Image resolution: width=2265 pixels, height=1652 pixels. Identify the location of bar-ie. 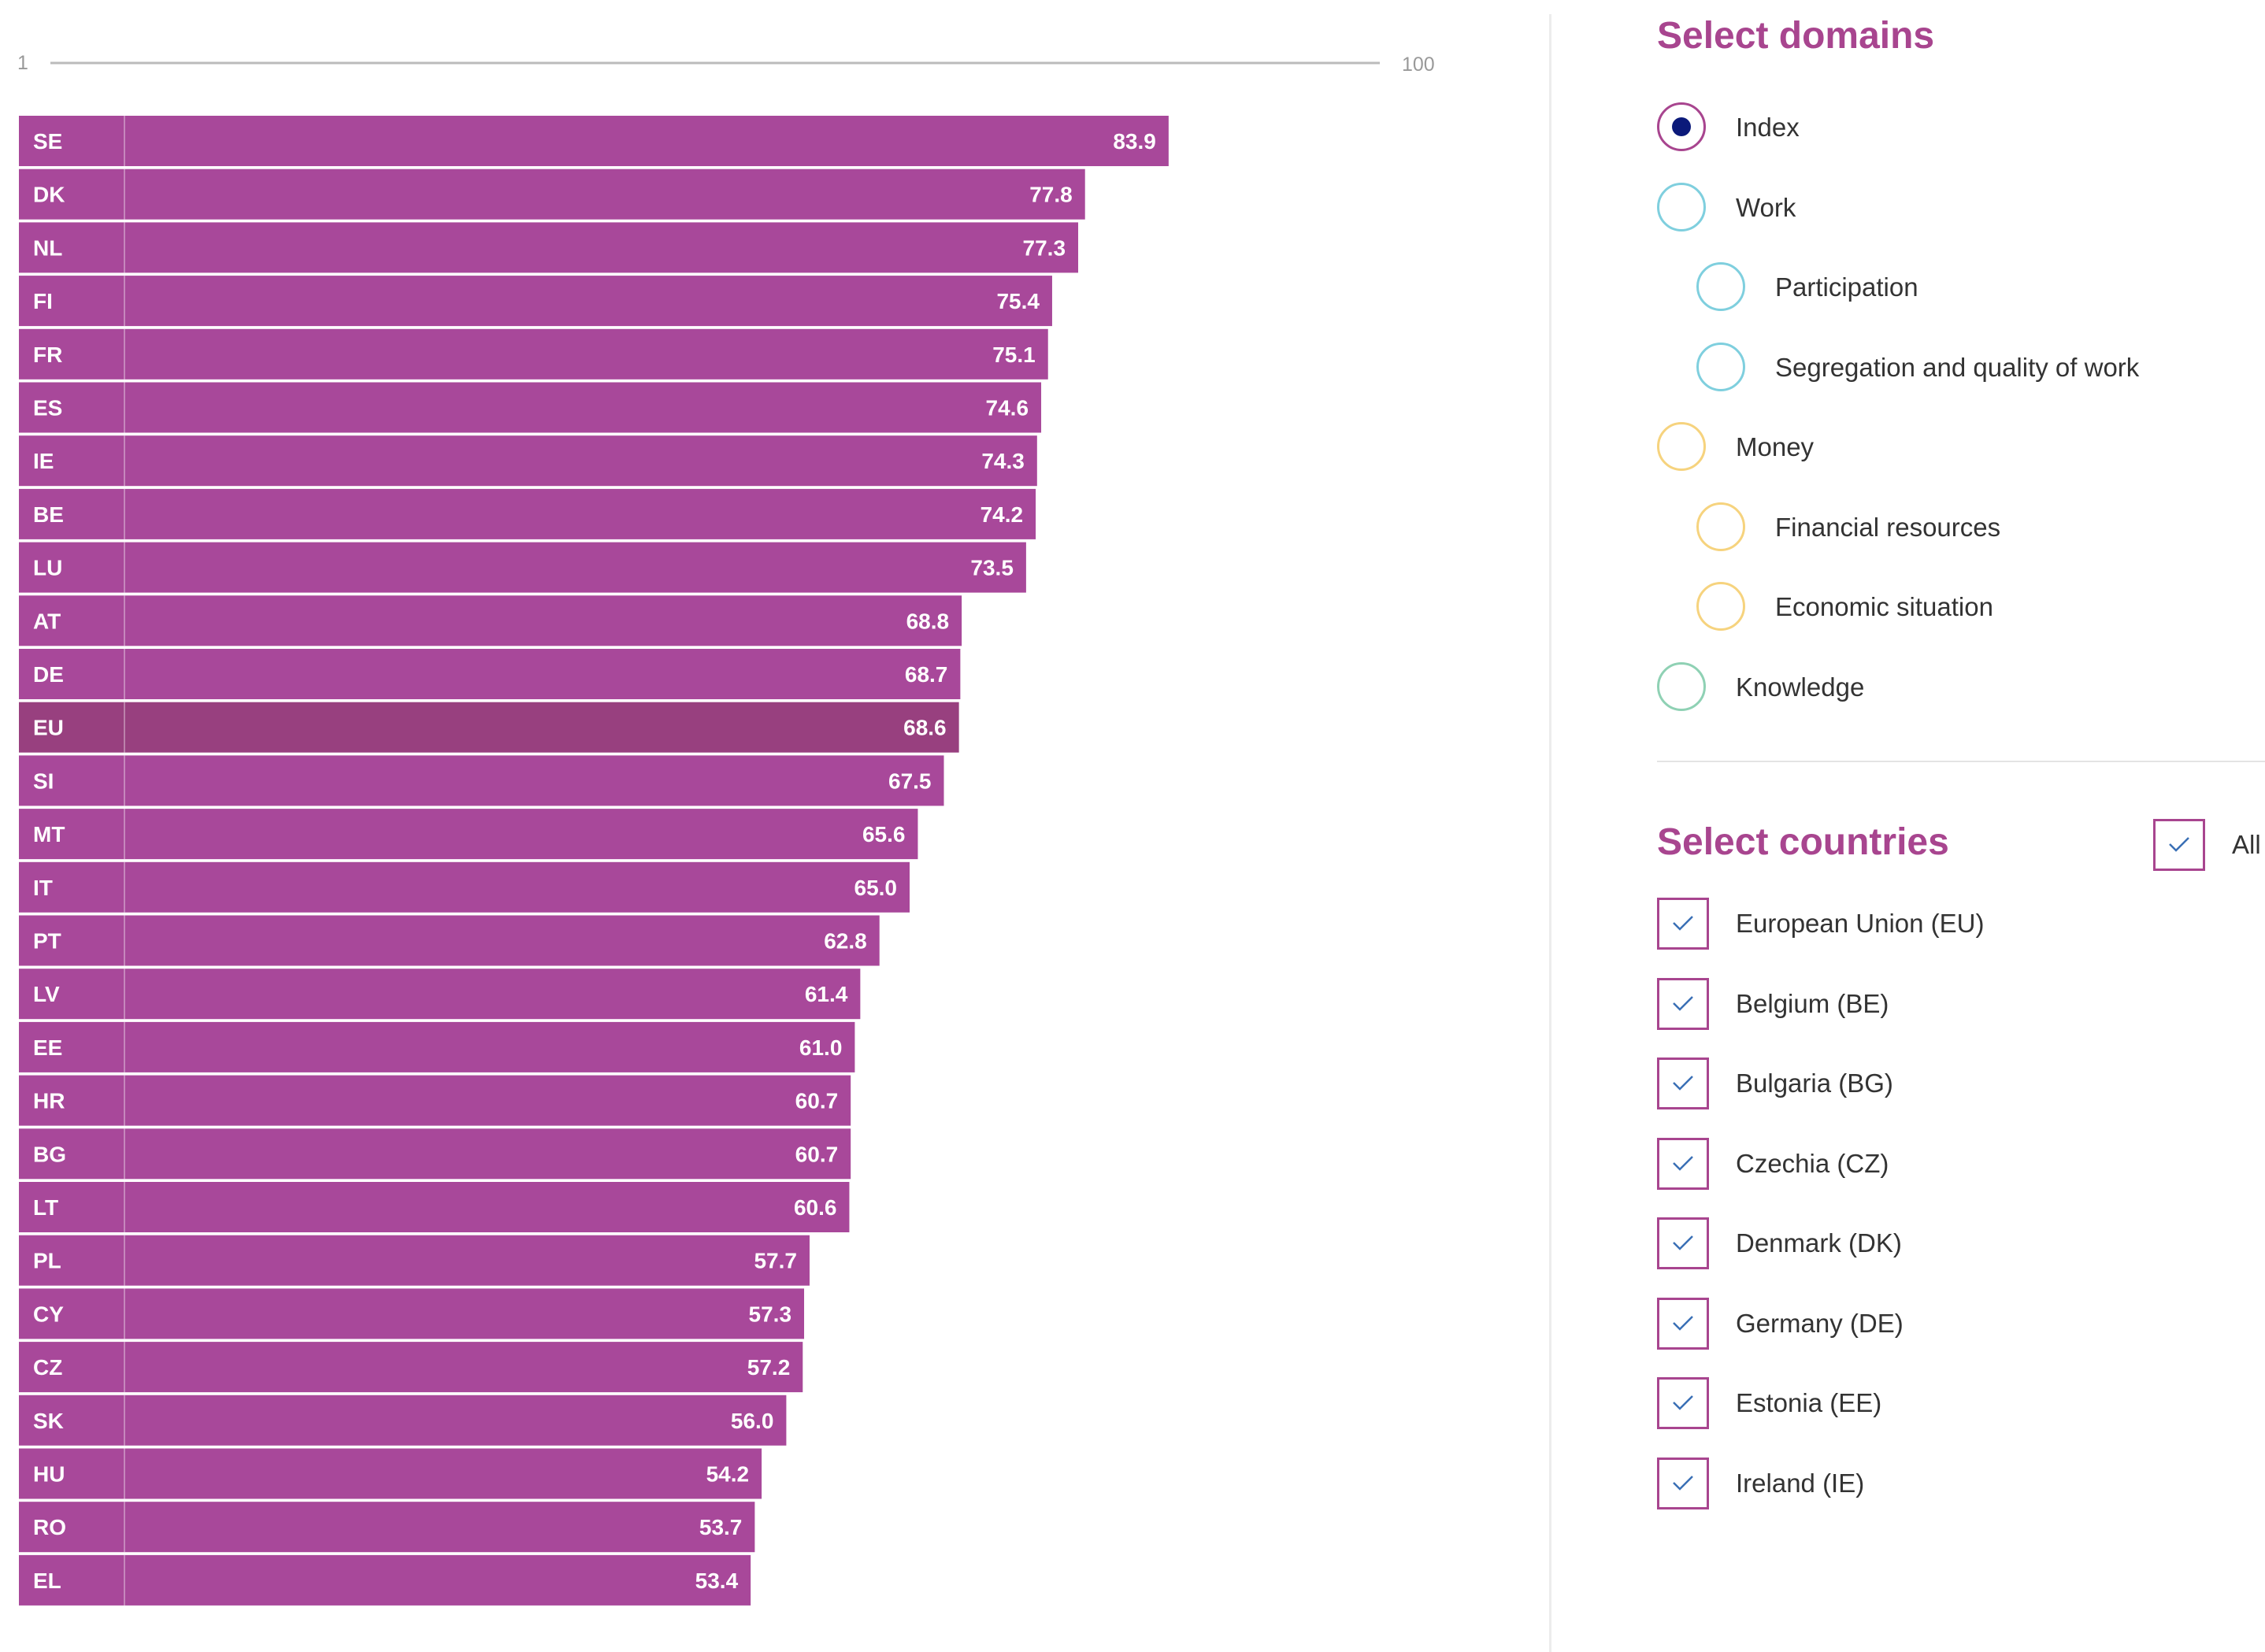
(528, 461).